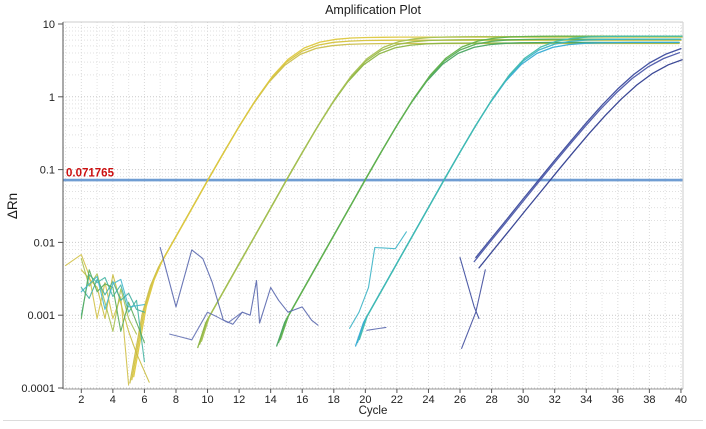  I want to click on chart-title: Amplification Plot, so click(373, 10).